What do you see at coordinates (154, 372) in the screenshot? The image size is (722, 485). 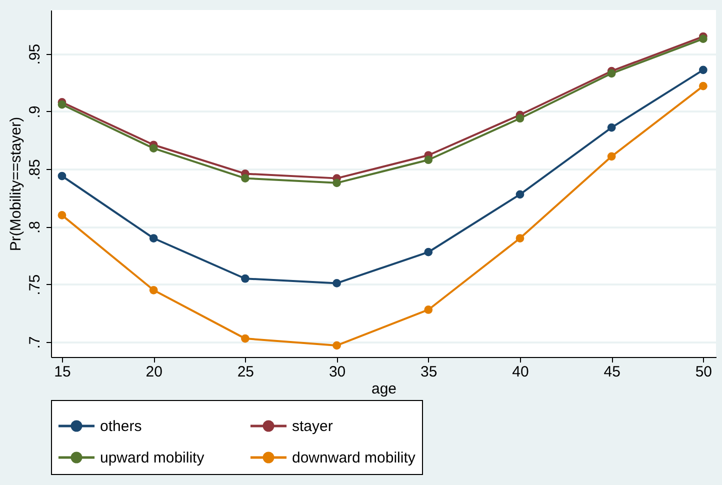 I see `x-tick-label: 20` at bounding box center [154, 372].